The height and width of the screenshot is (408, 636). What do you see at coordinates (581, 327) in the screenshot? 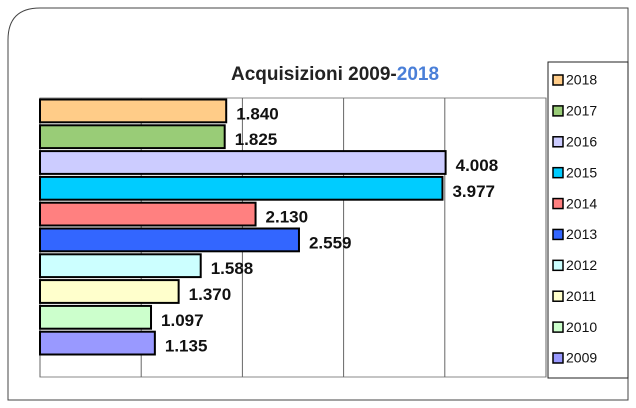
I see `legend-label: 2010` at bounding box center [581, 327].